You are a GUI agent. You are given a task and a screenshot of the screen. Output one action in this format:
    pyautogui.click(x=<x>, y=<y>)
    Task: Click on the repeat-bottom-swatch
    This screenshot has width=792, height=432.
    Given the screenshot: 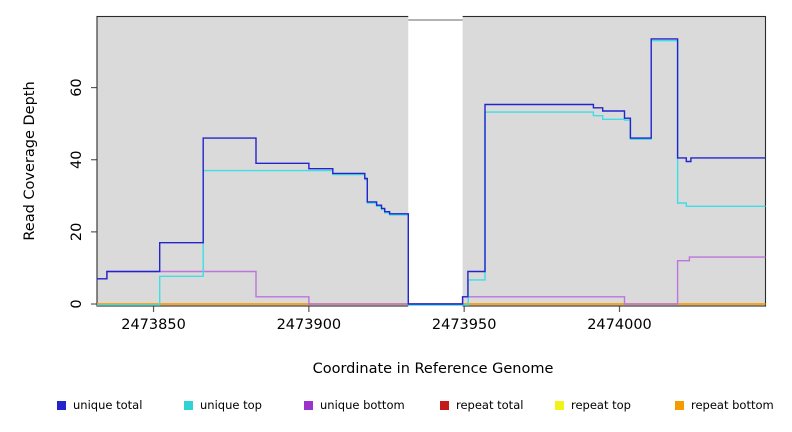 What is the action you would take?
    pyautogui.click(x=679, y=405)
    